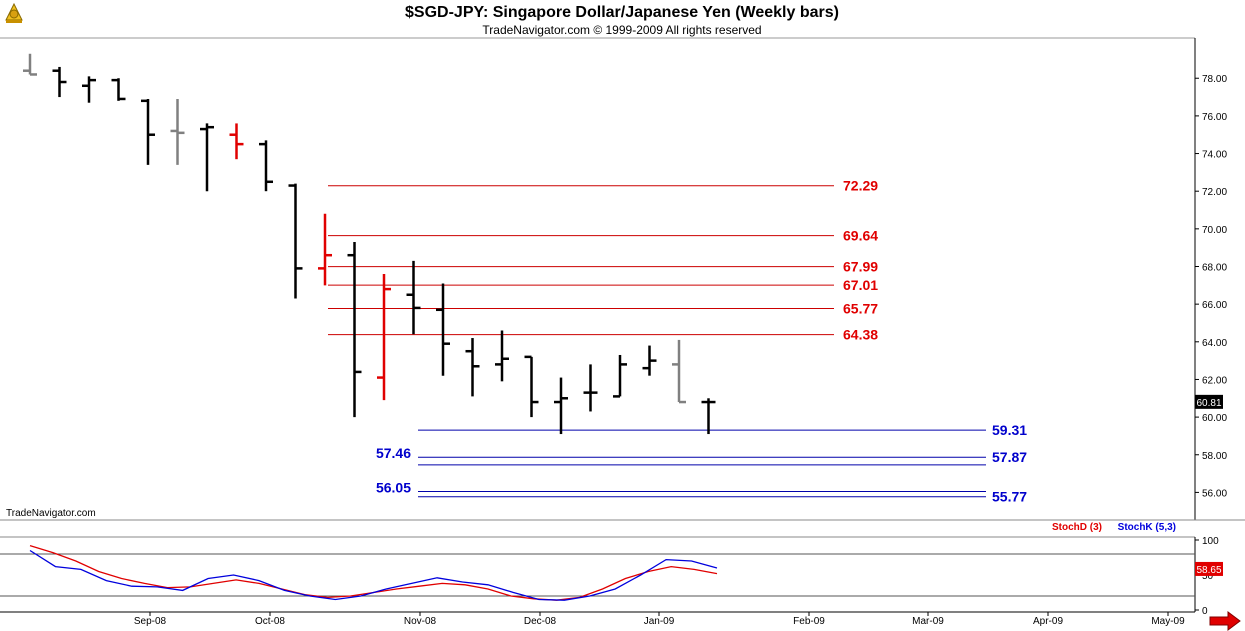 This screenshot has height=631, width=1245. I want to click on resistance-label: 67.01, so click(860, 285).